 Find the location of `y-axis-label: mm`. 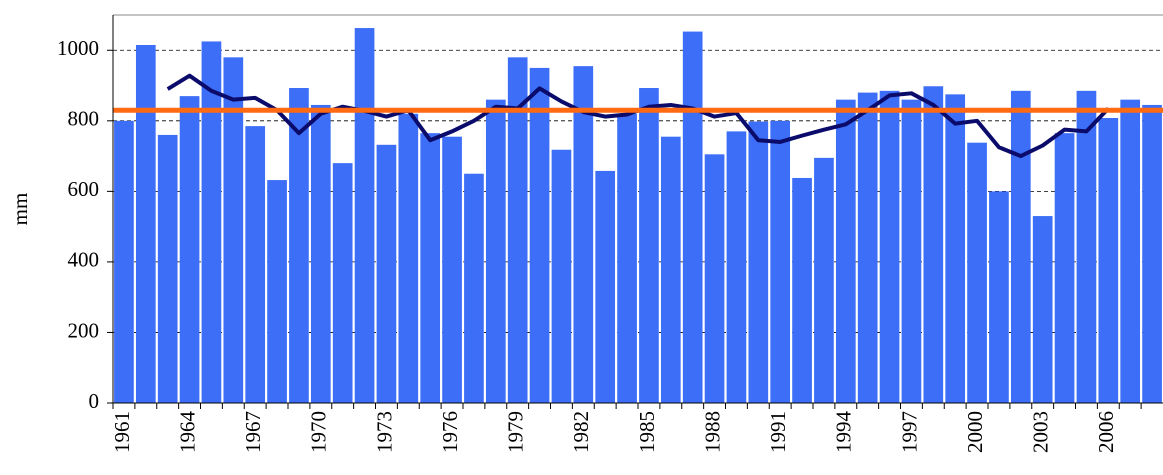

y-axis-label: mm is located at coordinates (20, 209).